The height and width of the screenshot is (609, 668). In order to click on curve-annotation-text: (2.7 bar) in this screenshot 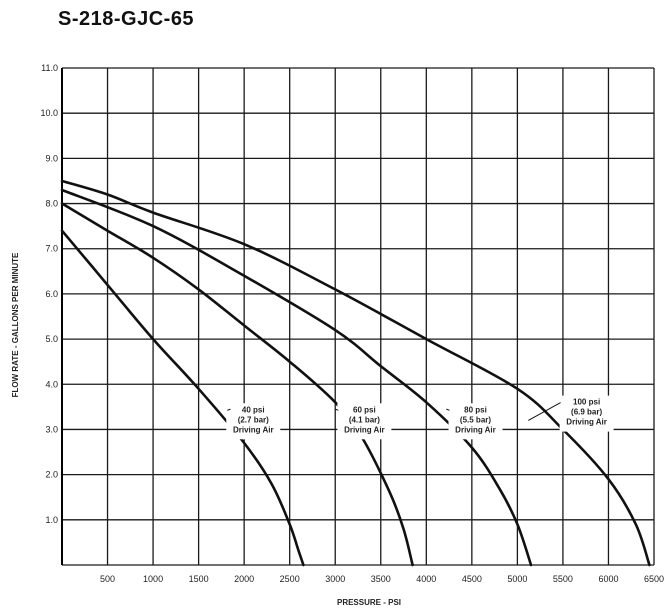, I will do `click(253, 419)`.